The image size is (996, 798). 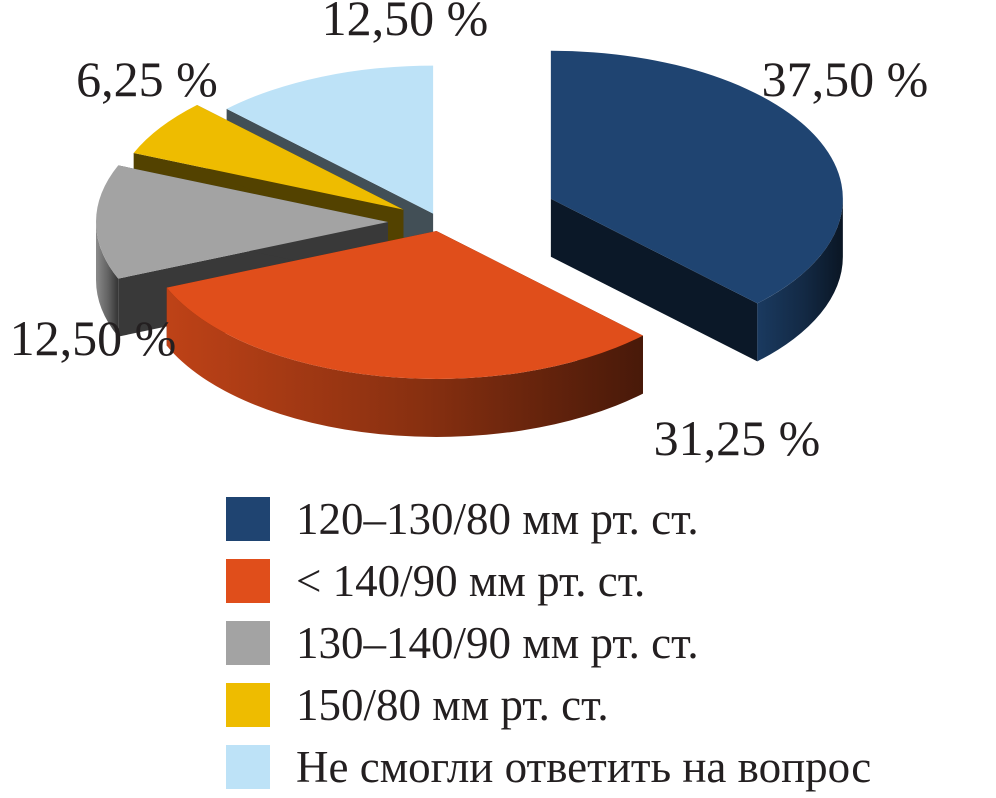 I want to click on legend-label: < 140/90 мм рт. ст., so click(x=471, y=581).